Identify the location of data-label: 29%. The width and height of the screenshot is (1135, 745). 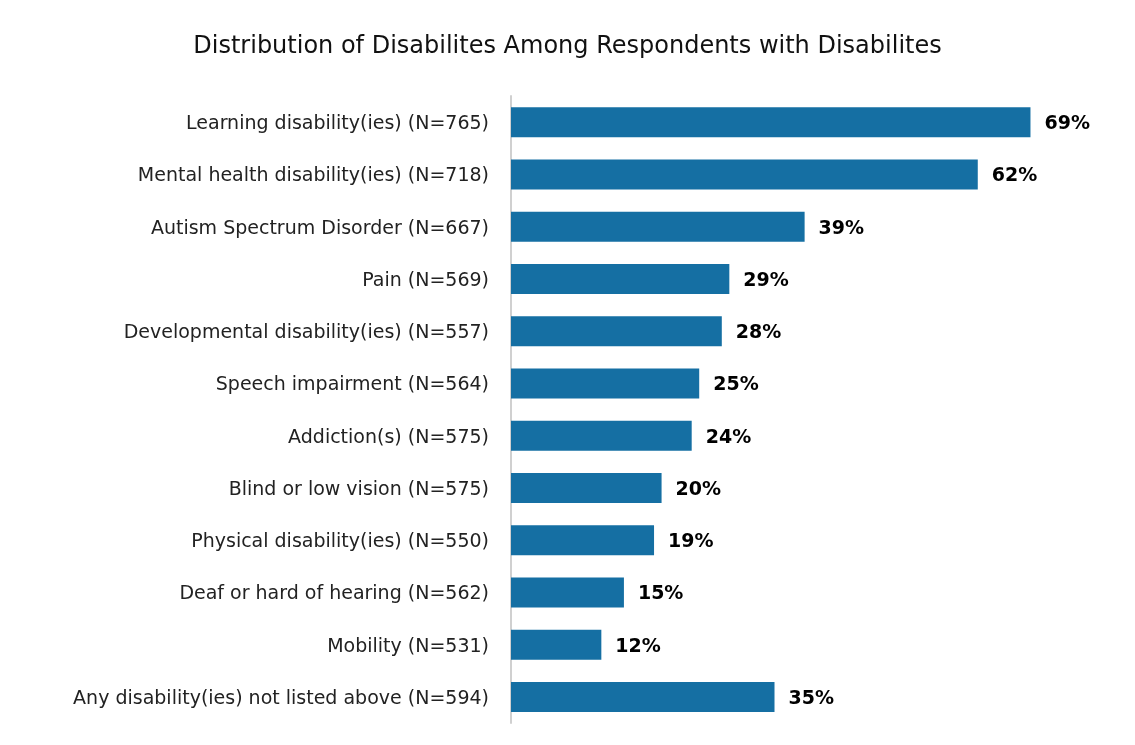
(766, 278).